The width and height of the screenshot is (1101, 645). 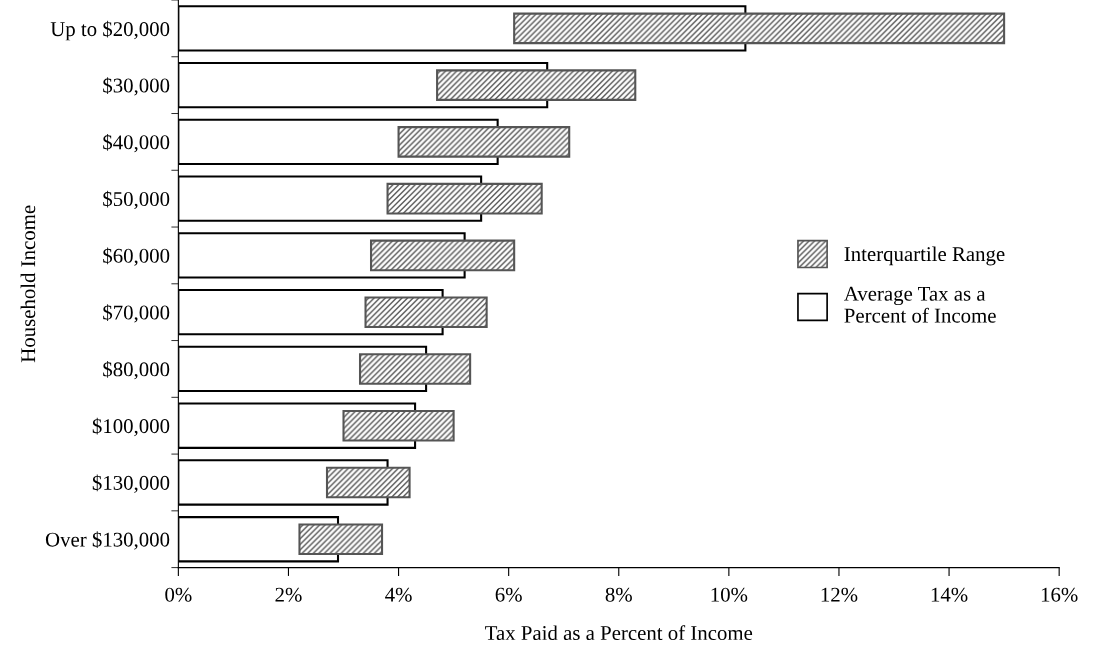 What do you see at coordinates (949, 594) in the screenshot?
I see `x-tick-label: 14%` at bounding box center [949, 594].